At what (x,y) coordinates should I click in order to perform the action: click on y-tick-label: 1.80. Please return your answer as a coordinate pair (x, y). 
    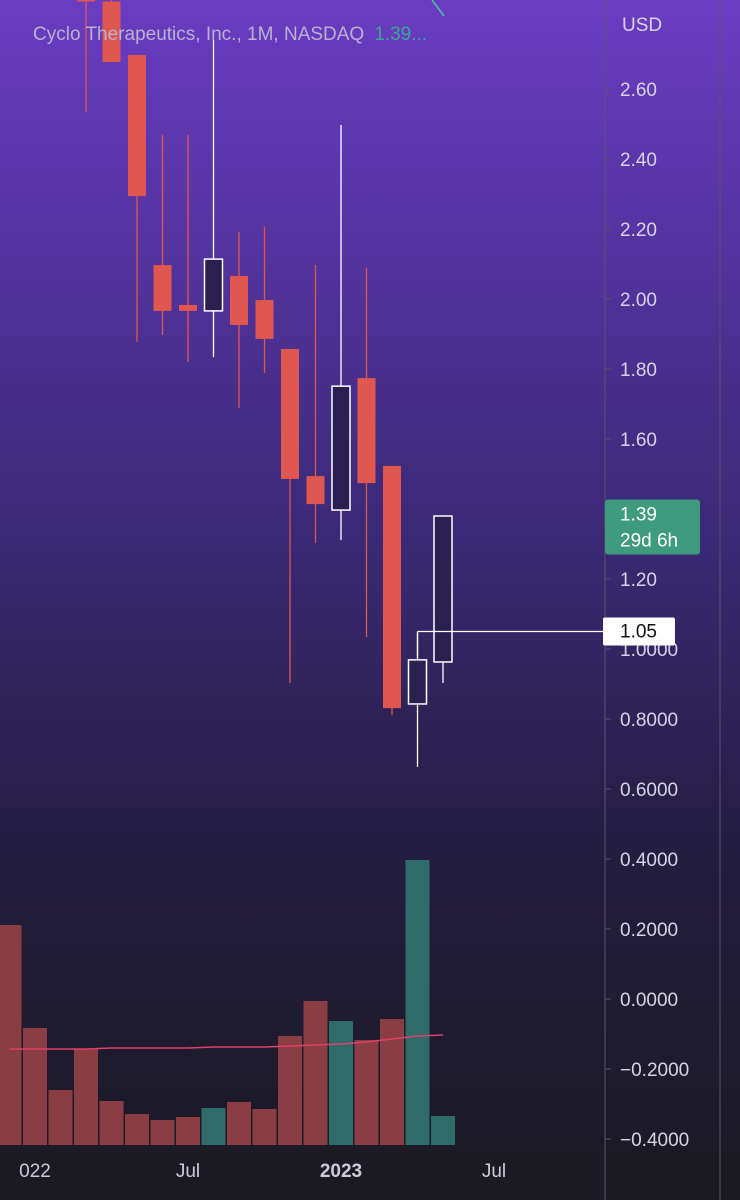
    Looking at the image, I should click on (638, 370).